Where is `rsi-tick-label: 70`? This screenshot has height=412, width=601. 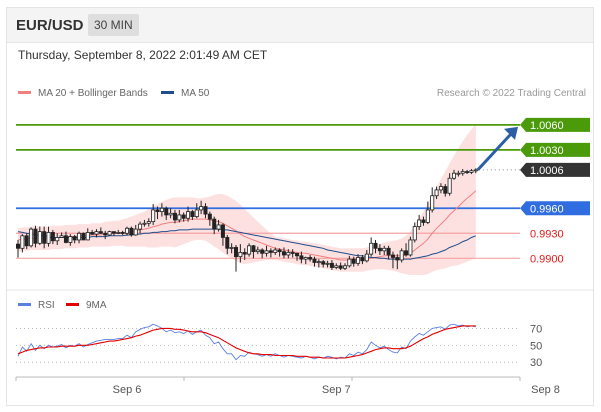 rsi-tick-label: 70 is located at coordinates (536, 329).